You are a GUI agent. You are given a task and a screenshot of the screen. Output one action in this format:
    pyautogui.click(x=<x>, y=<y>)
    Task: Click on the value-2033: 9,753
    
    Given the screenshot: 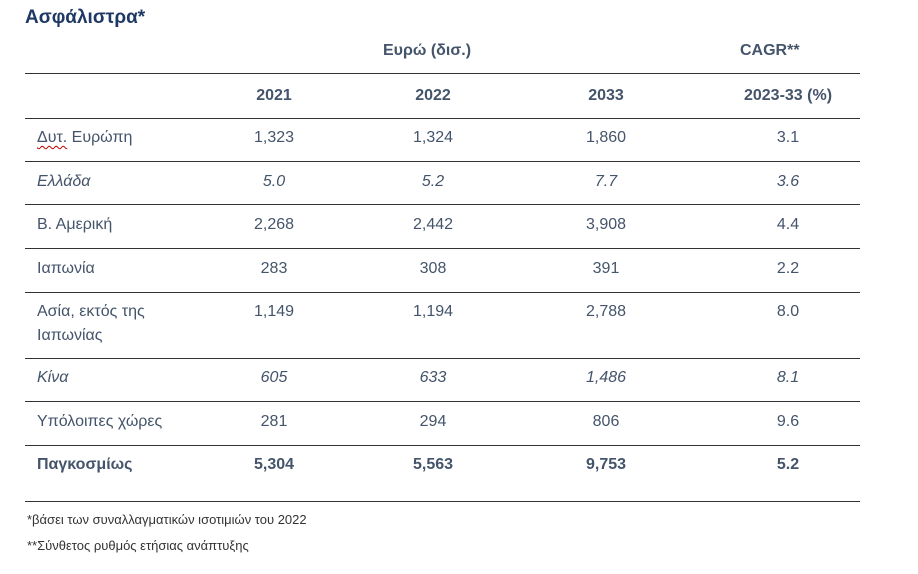 What is the action you would take?
    pyautogui.click(x=606, y=464)
    